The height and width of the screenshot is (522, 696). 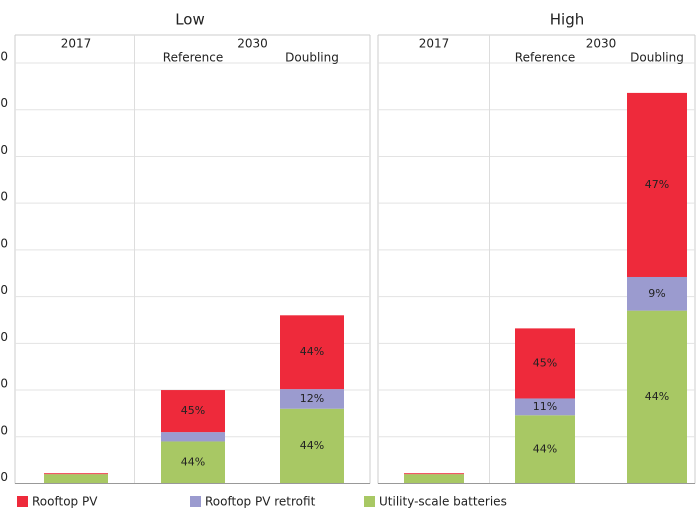 I want to click on share-label: 9%, so click(x=656, y=293).